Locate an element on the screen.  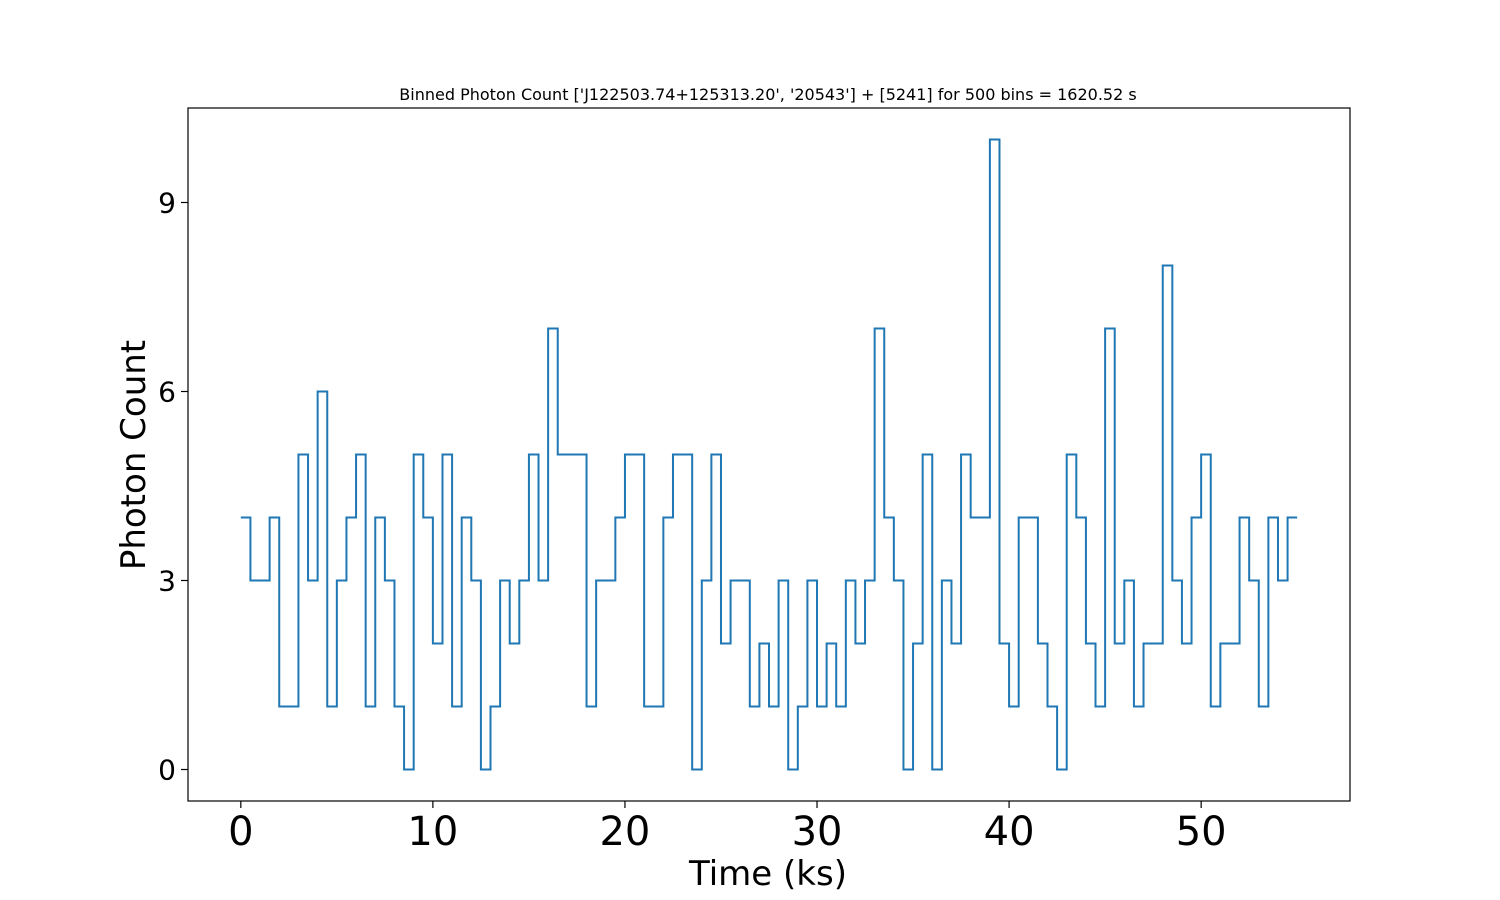
y-tick-label: 6 is located at coordinates (167, 392).